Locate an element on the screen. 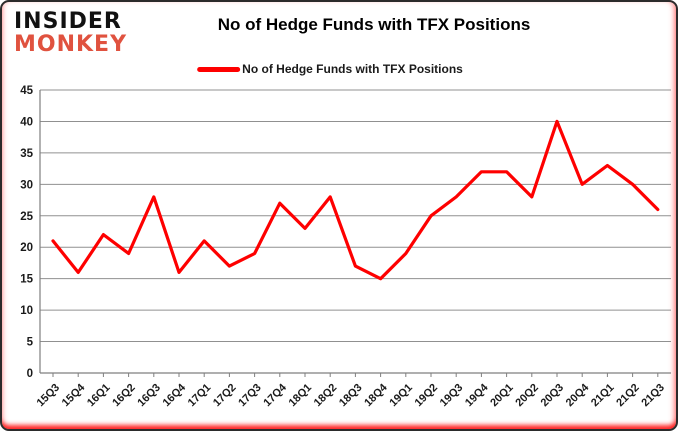 This screenshot has height=431, width=678. x-tick-label: 20Q4 is located at coordinates (578, 395).